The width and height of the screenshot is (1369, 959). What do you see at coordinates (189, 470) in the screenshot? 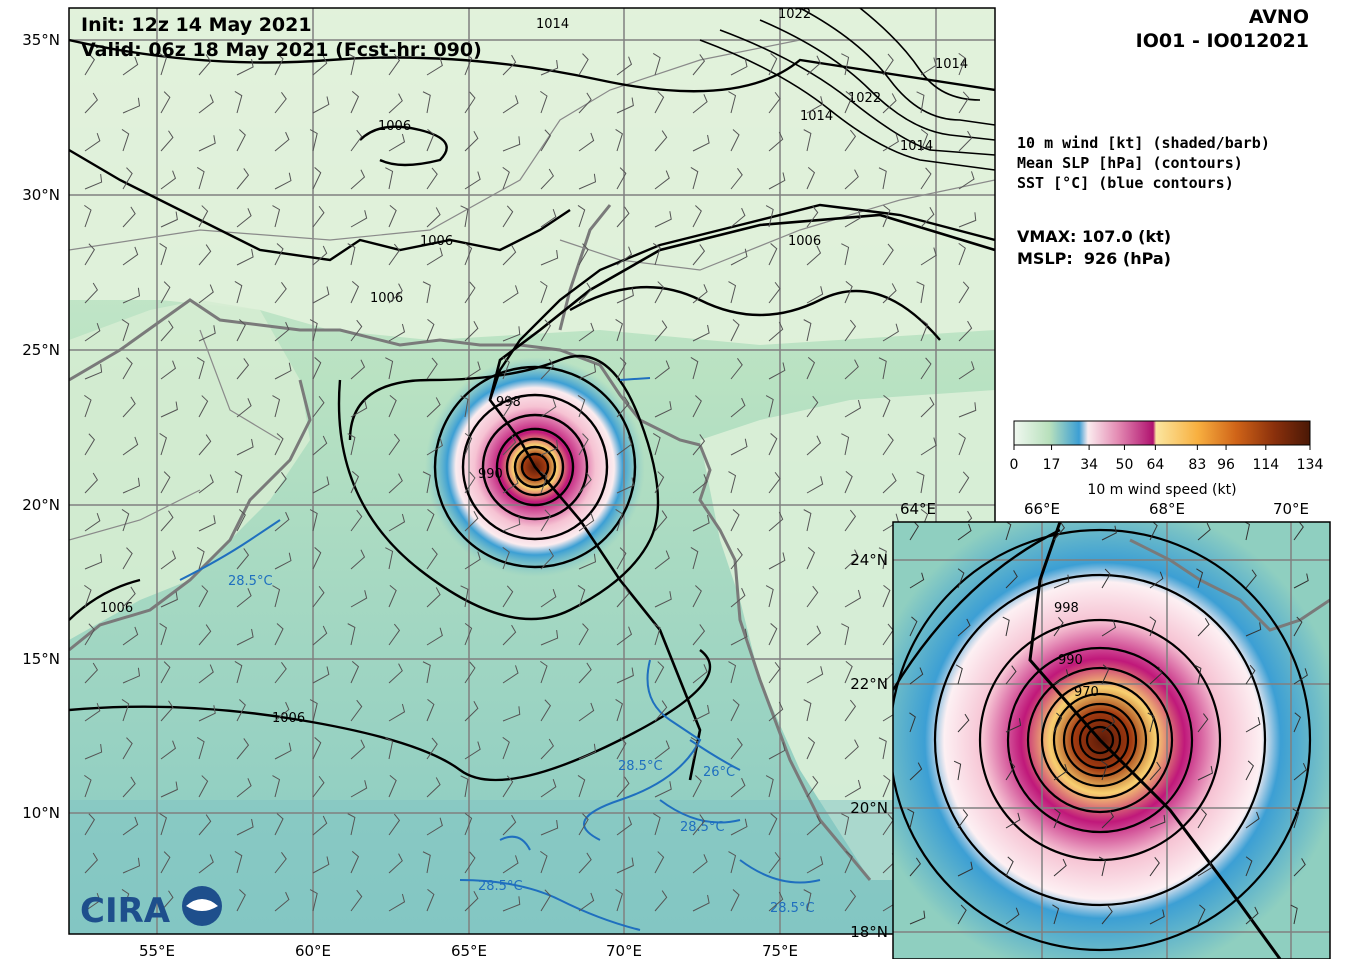
I see `land-arabia` at bounding box center [189, 470].